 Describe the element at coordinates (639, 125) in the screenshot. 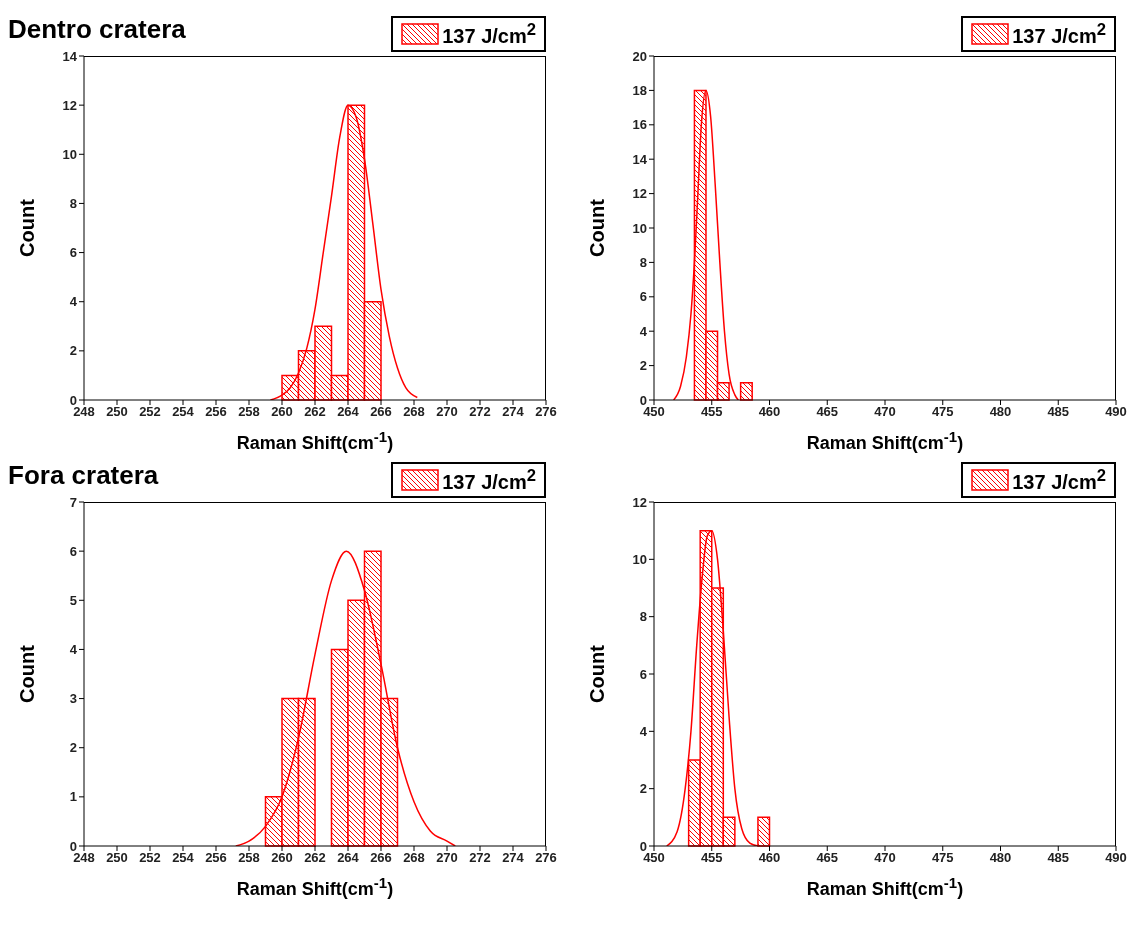

I see `y-tick-label: 16` at that location.